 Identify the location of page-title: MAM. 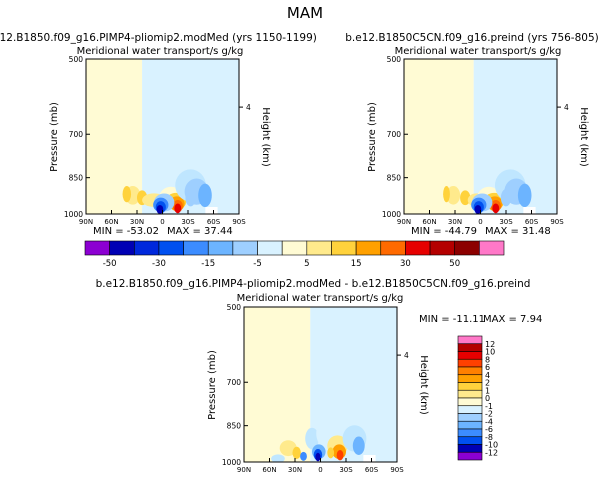
(305, 13).